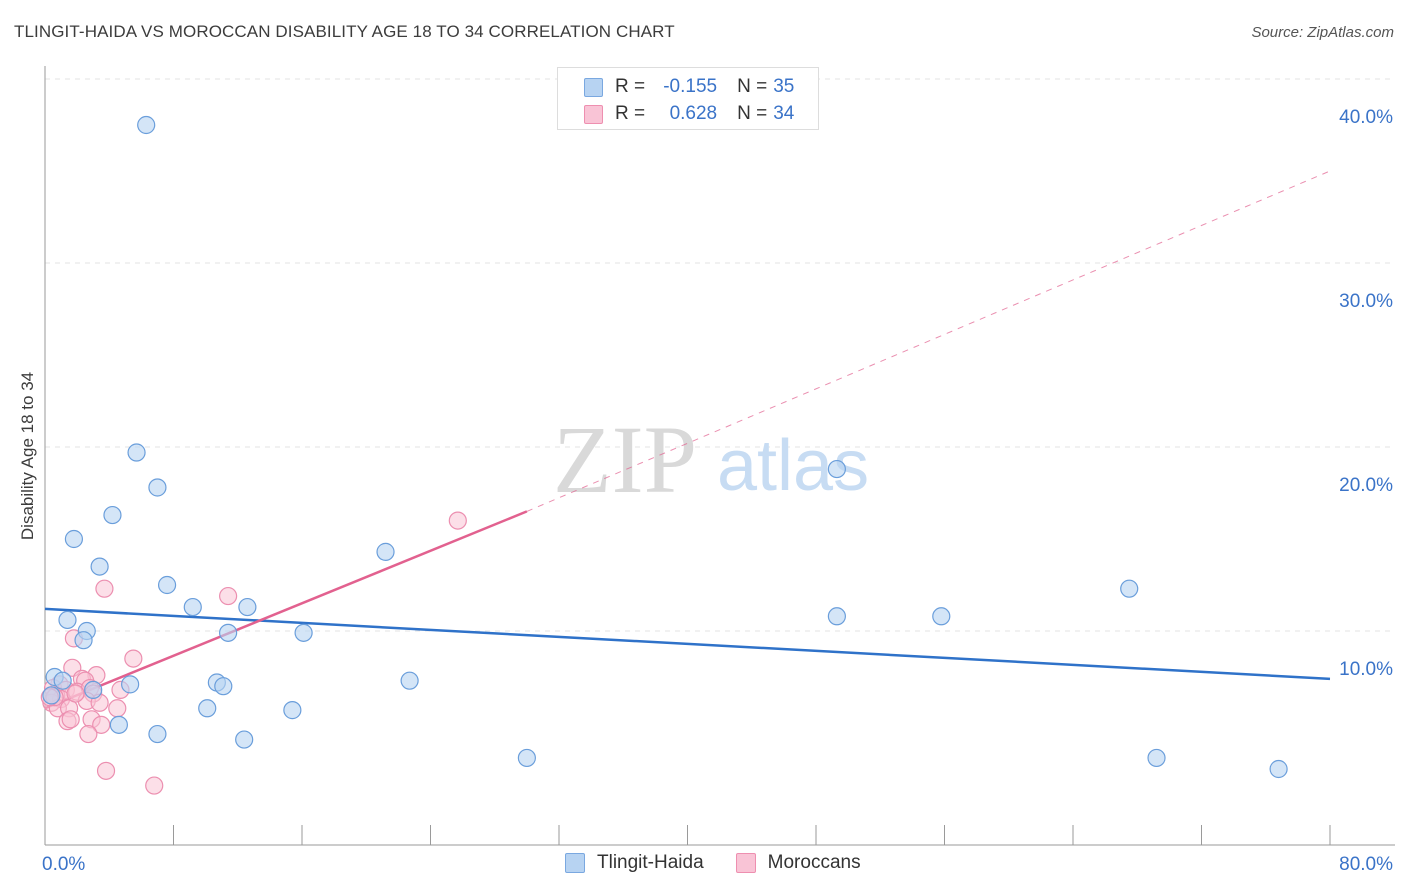  Describe the element at coordinates (63, 864) in the screenshot. I see `x-tick-label-min: 0.0%` at that location.